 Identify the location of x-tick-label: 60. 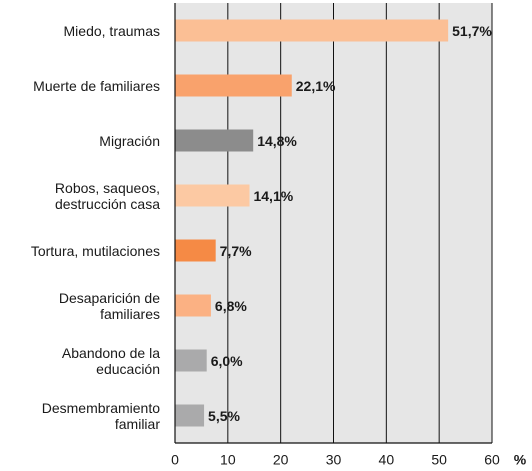
(492, 460).